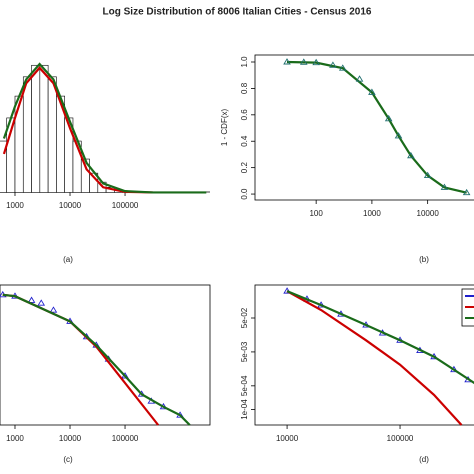  I want to click on panel-caption: (d), so click(424, 459).